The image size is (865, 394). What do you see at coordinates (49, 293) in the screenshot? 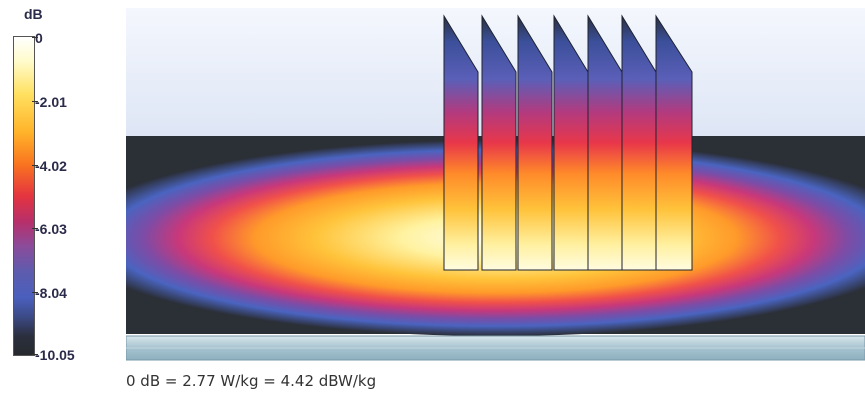
I see `colorbar-tick-label: -8.04` at bounding box center [49, 293].